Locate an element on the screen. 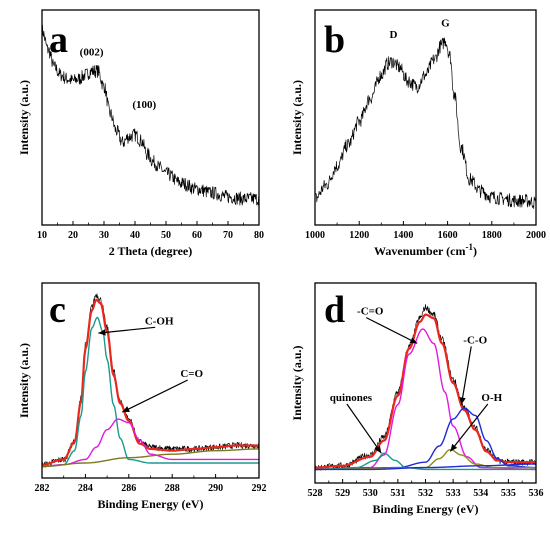 This screenshot has height=536, width=550. series-c-o-component is located at coordinates (150, 443).